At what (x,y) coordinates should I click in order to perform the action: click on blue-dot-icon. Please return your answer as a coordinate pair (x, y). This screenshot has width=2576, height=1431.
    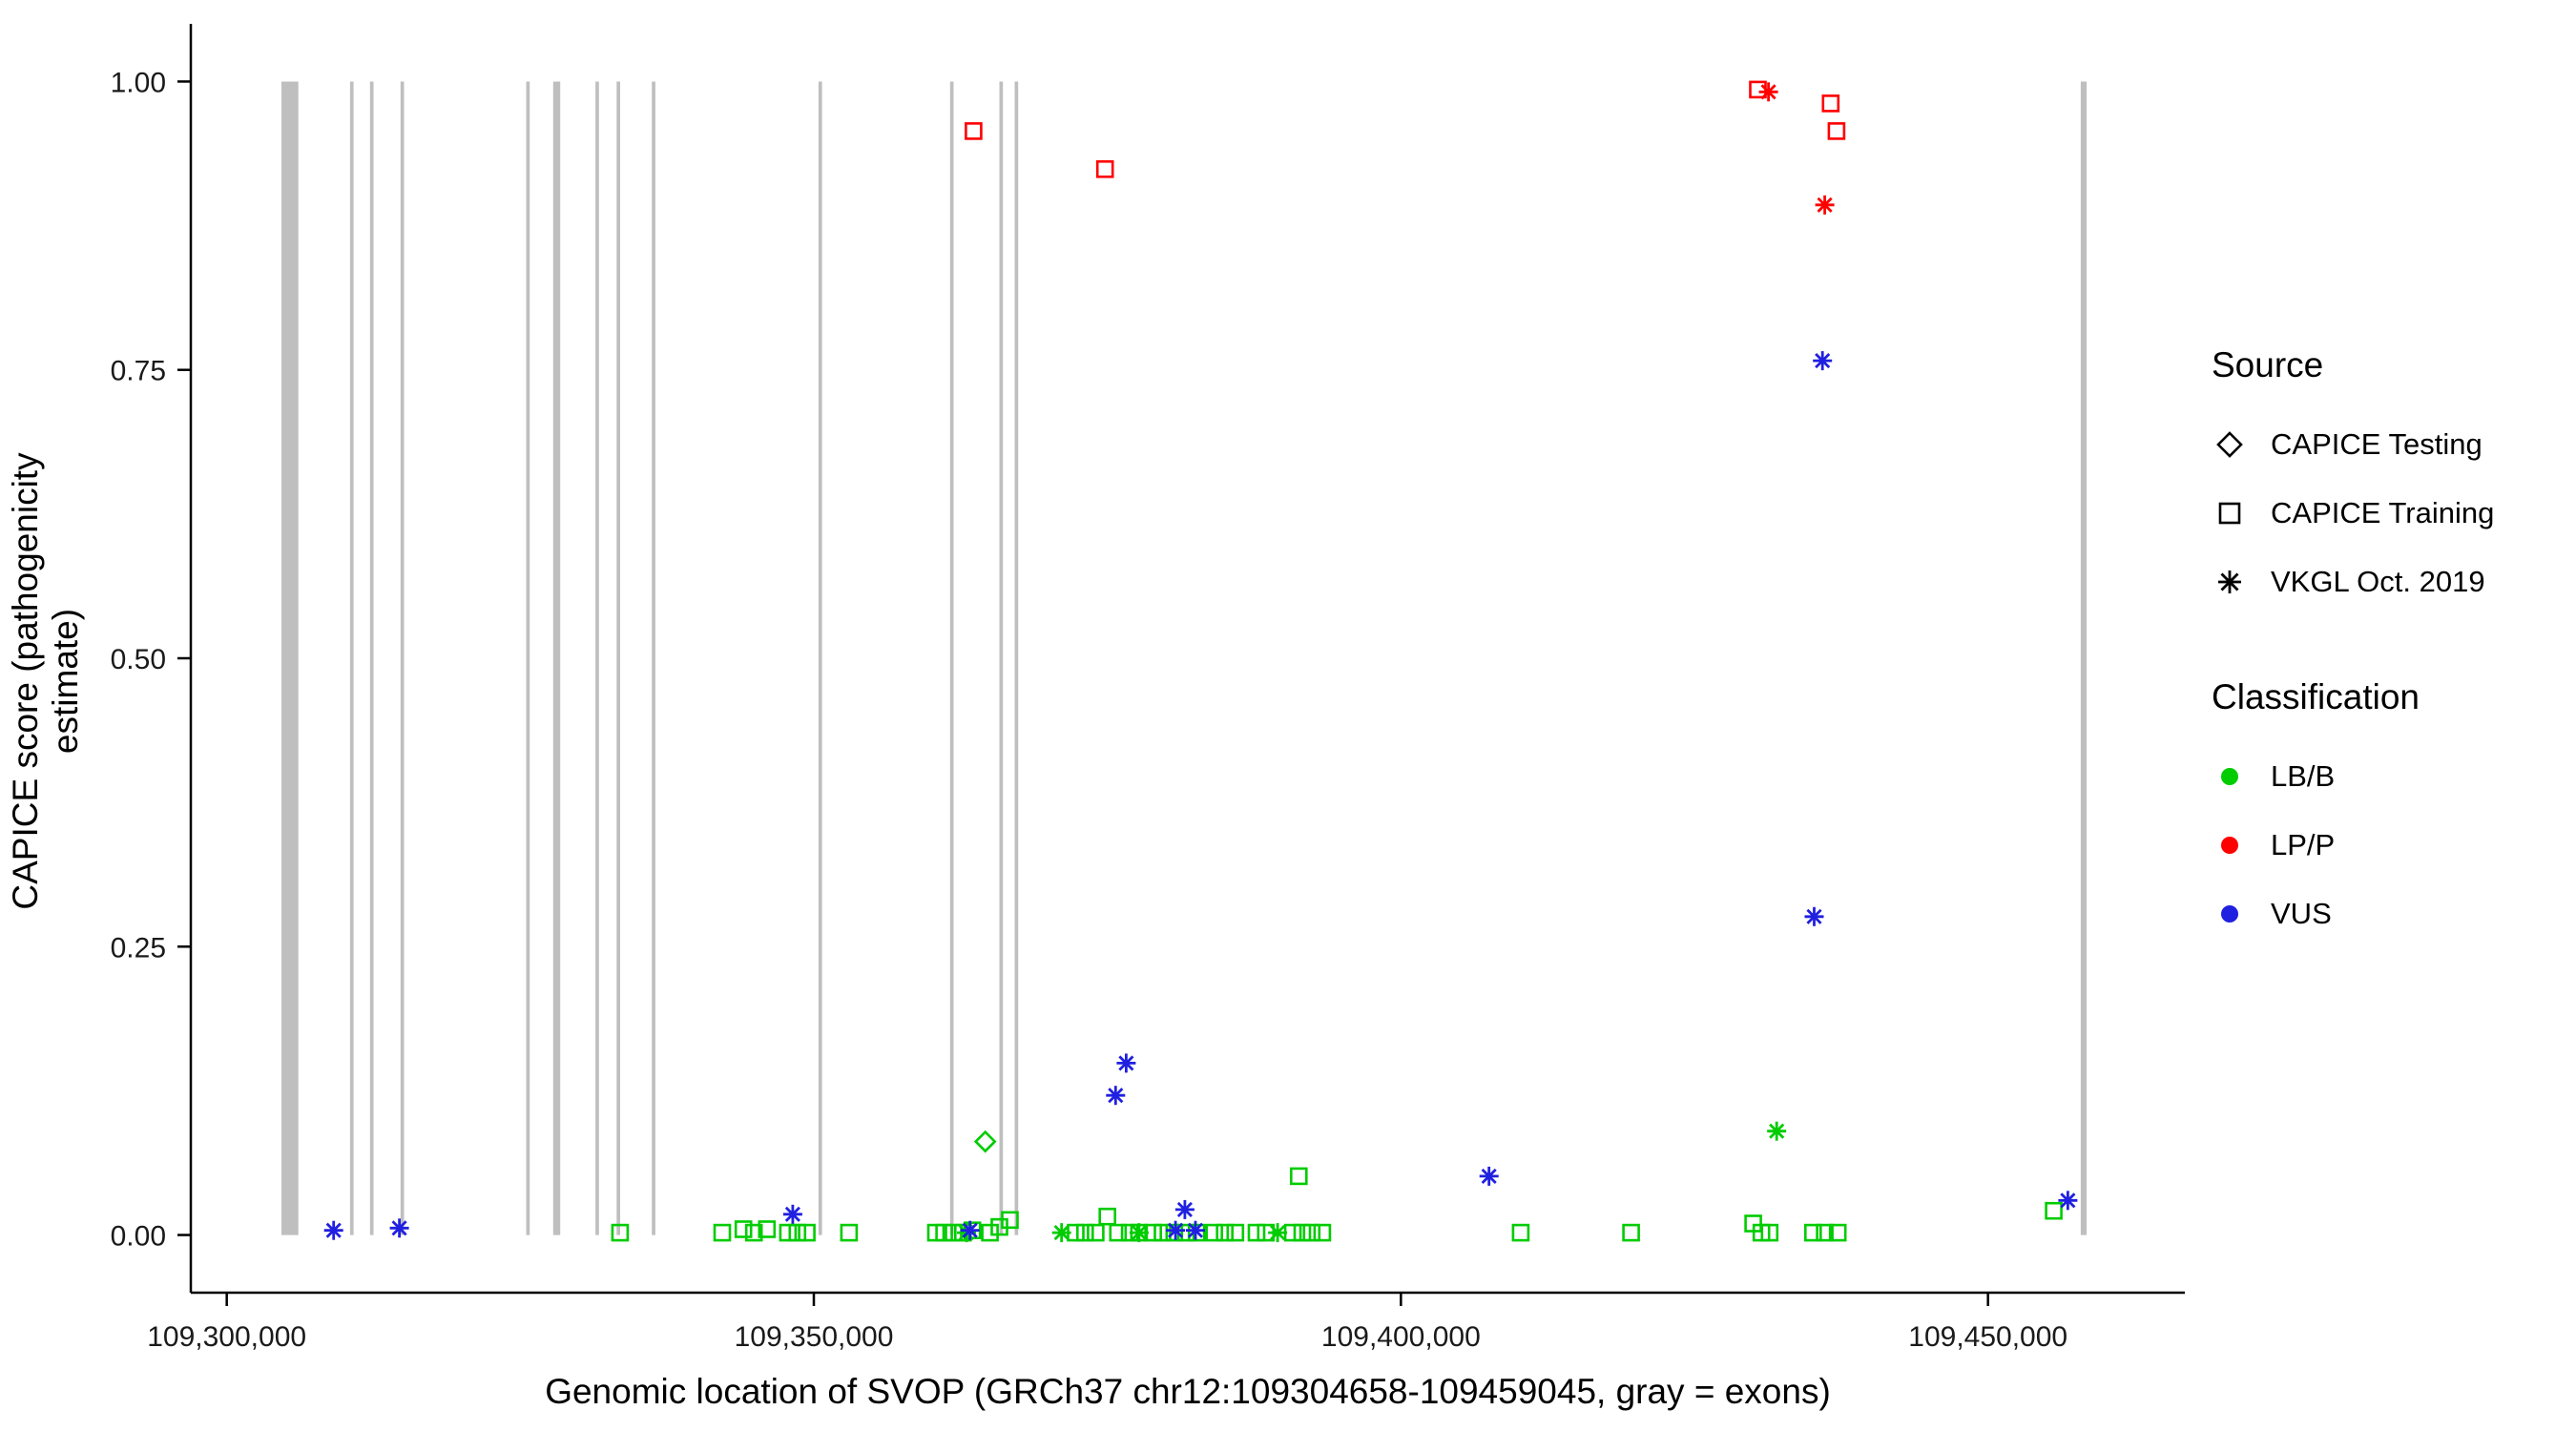
    Looking at the image, I should click on (2229, 914).